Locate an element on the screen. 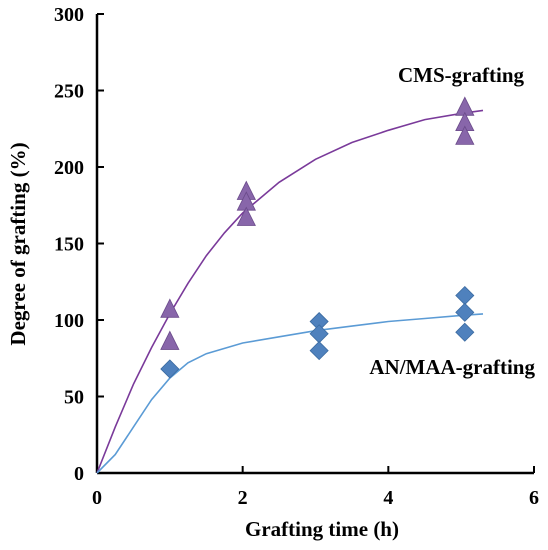  y-tick-label: 50 is located at coordinates (74, 398).